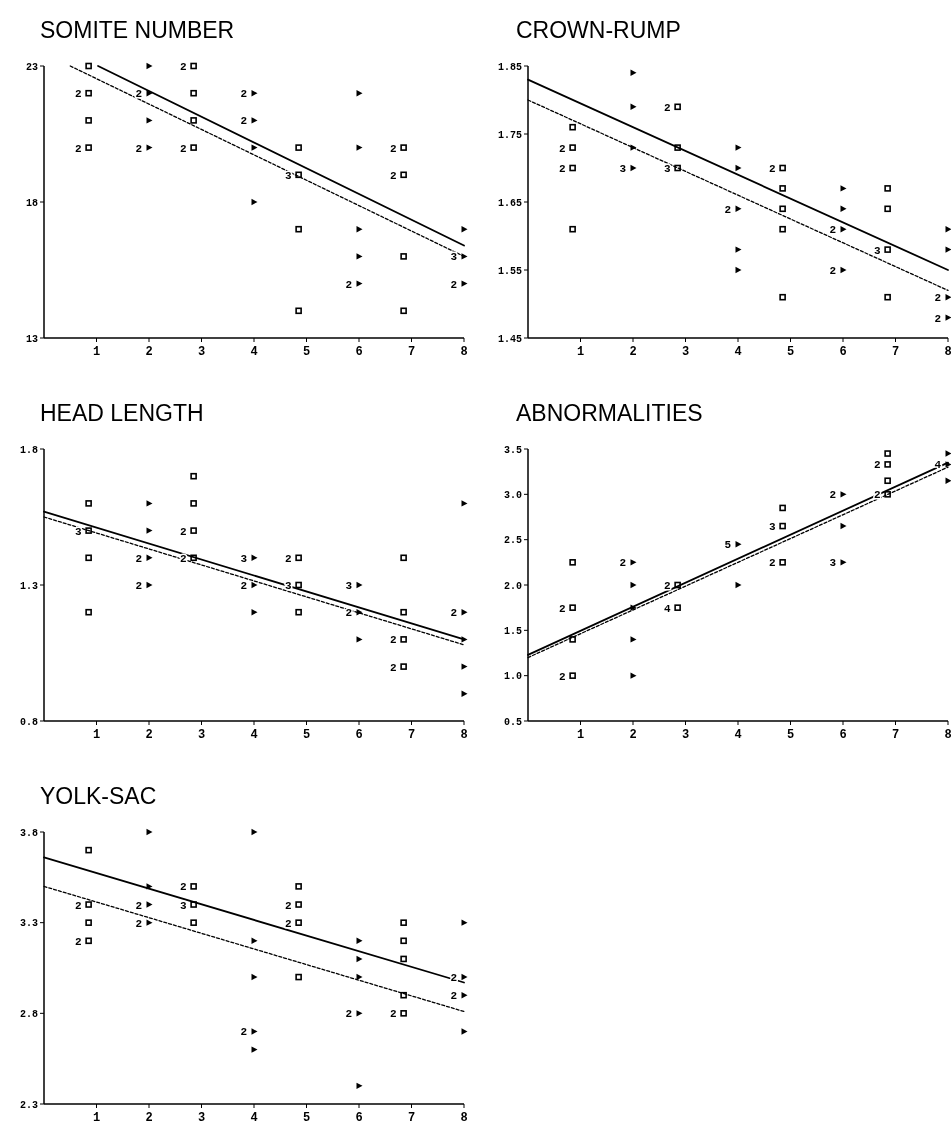 The width and height of the screenshot is (951, 1131). I want to click on chart-title: ABNORMALITIES, so click(609, 413).